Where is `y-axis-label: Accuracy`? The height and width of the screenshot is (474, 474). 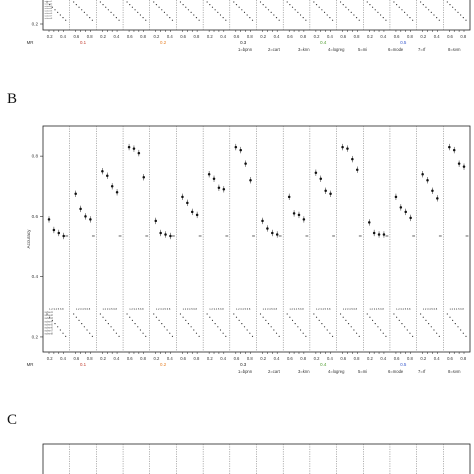
y-axis-label: Accuracy is located at coordinates (28, 239).